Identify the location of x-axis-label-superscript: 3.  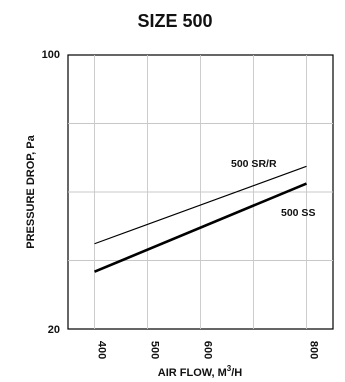
(229, 368).